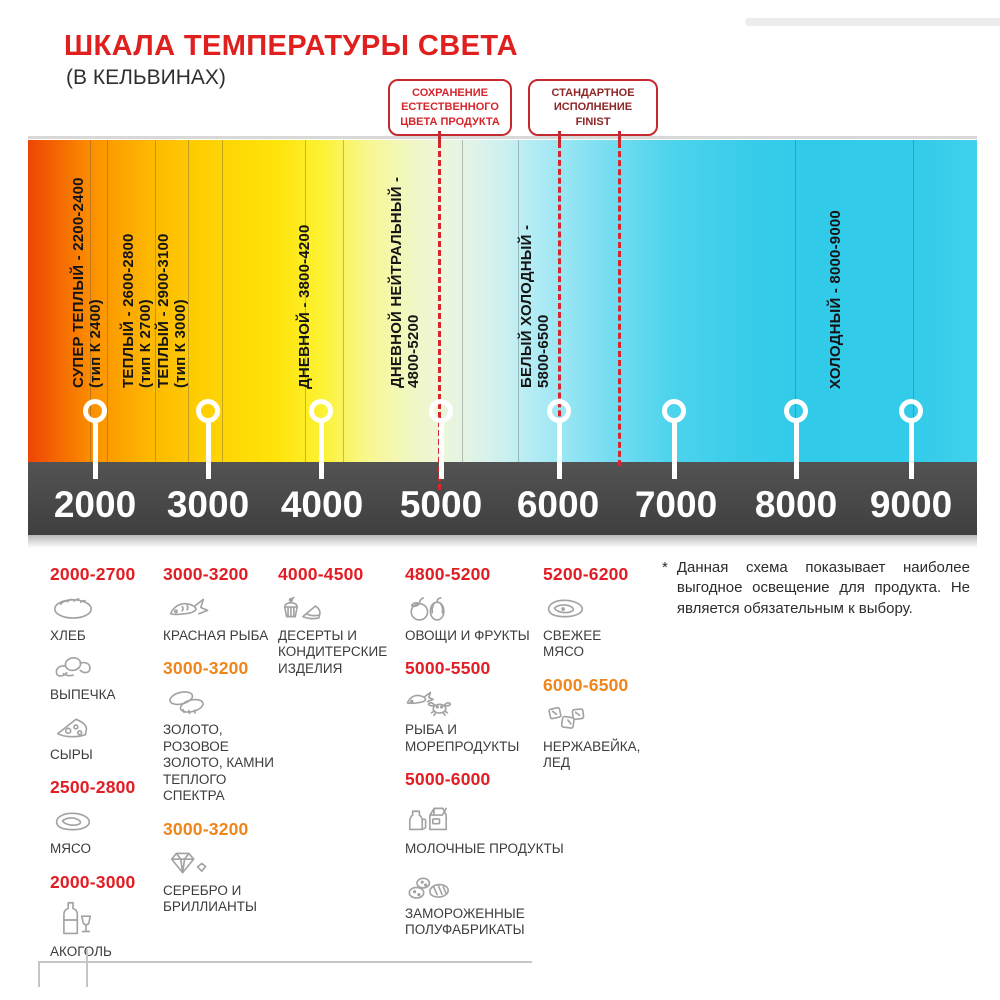 The width and height of the screenshot is (1000, 1000). Describe the element at coordinates (619, 304) in the screenshot. I see `dashed-guide-finist-right` at that location.